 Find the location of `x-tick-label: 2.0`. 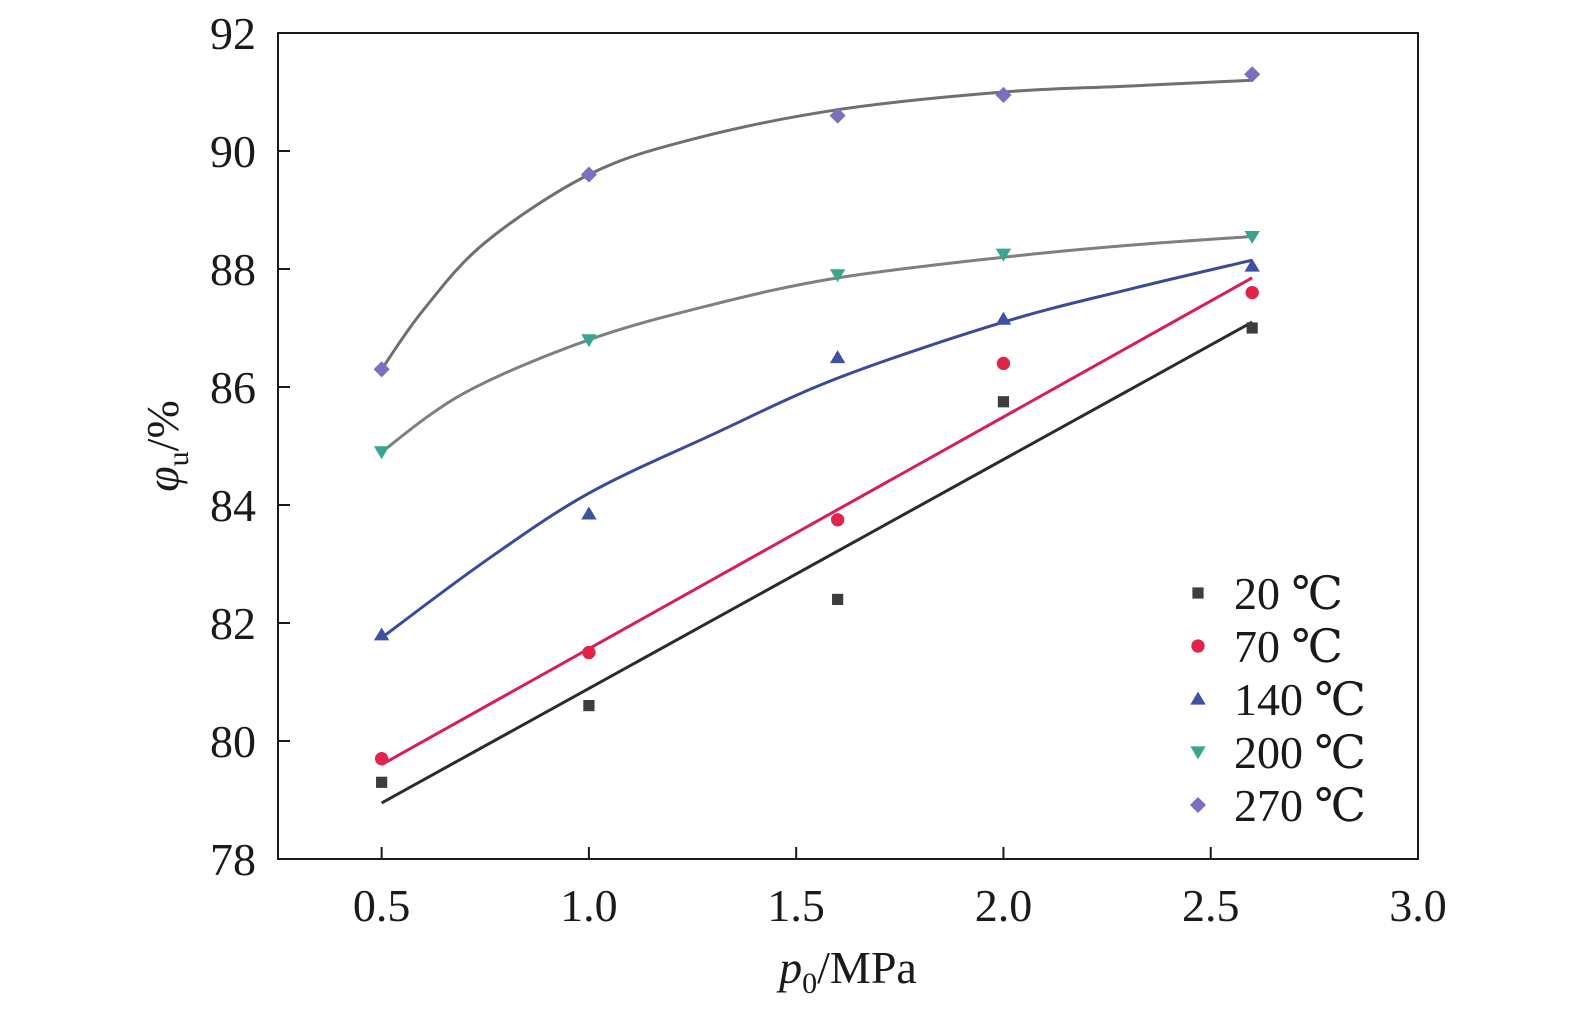

x-tick-label: 2.0 is located at coordinates (1004, 905).